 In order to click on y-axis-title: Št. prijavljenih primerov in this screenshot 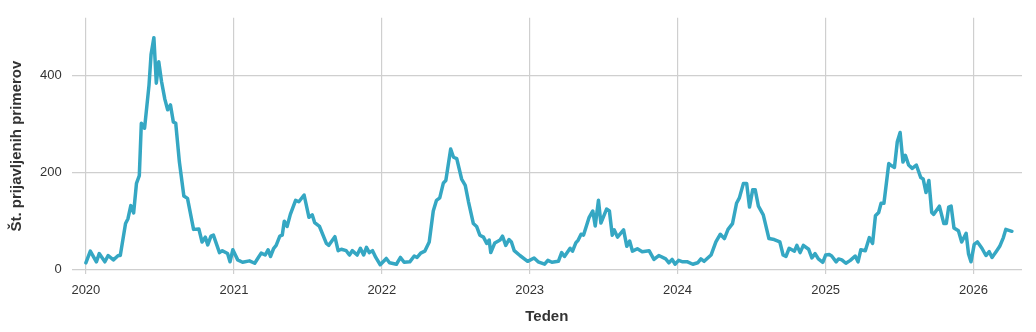, I will do `click(16, 146)`.